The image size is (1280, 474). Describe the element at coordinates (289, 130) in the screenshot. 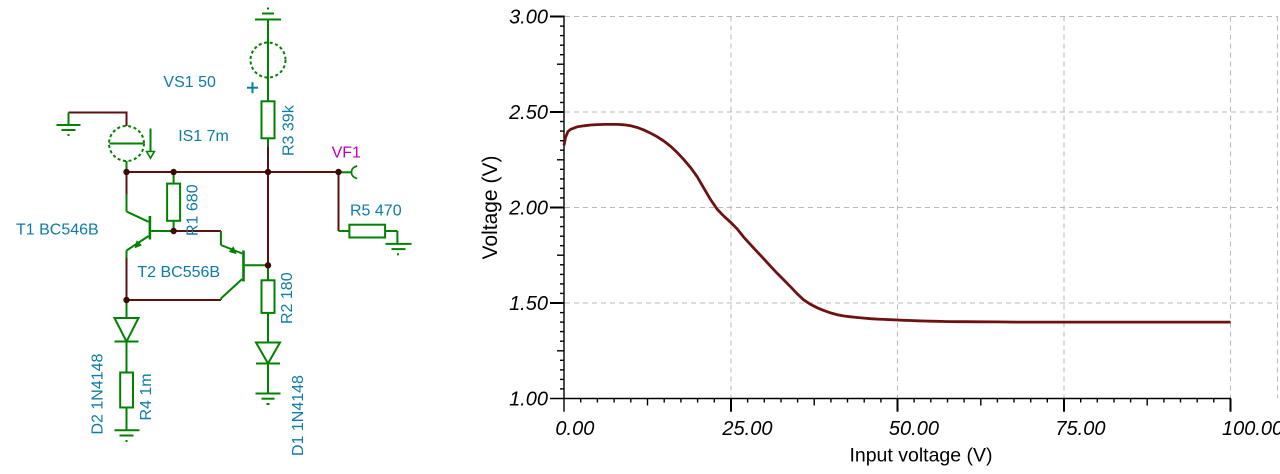

I see `svg-text: R3 39k` at that location.